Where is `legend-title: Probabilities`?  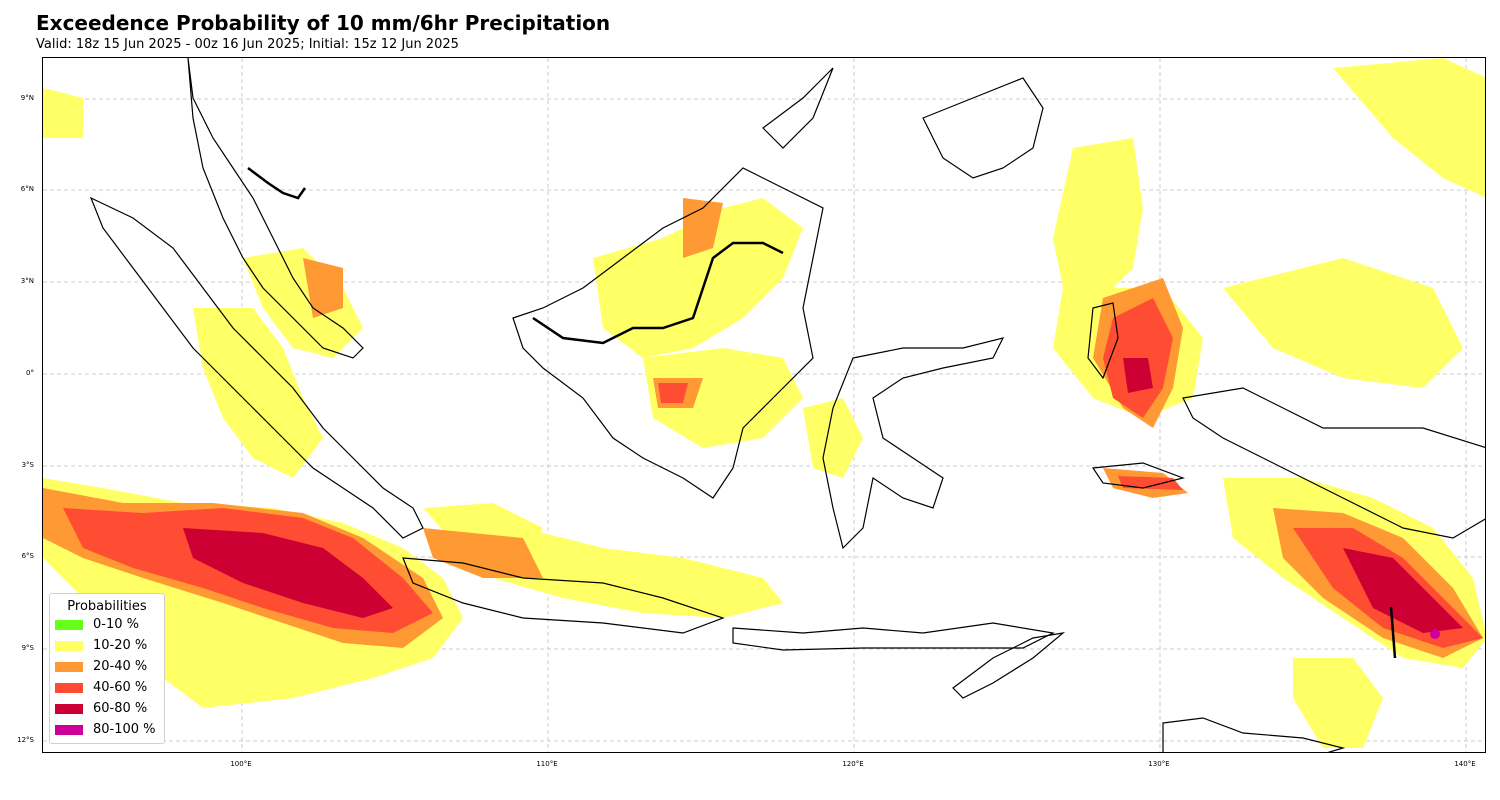 legend-title: Probabilities is located at coordinates (107, 606).